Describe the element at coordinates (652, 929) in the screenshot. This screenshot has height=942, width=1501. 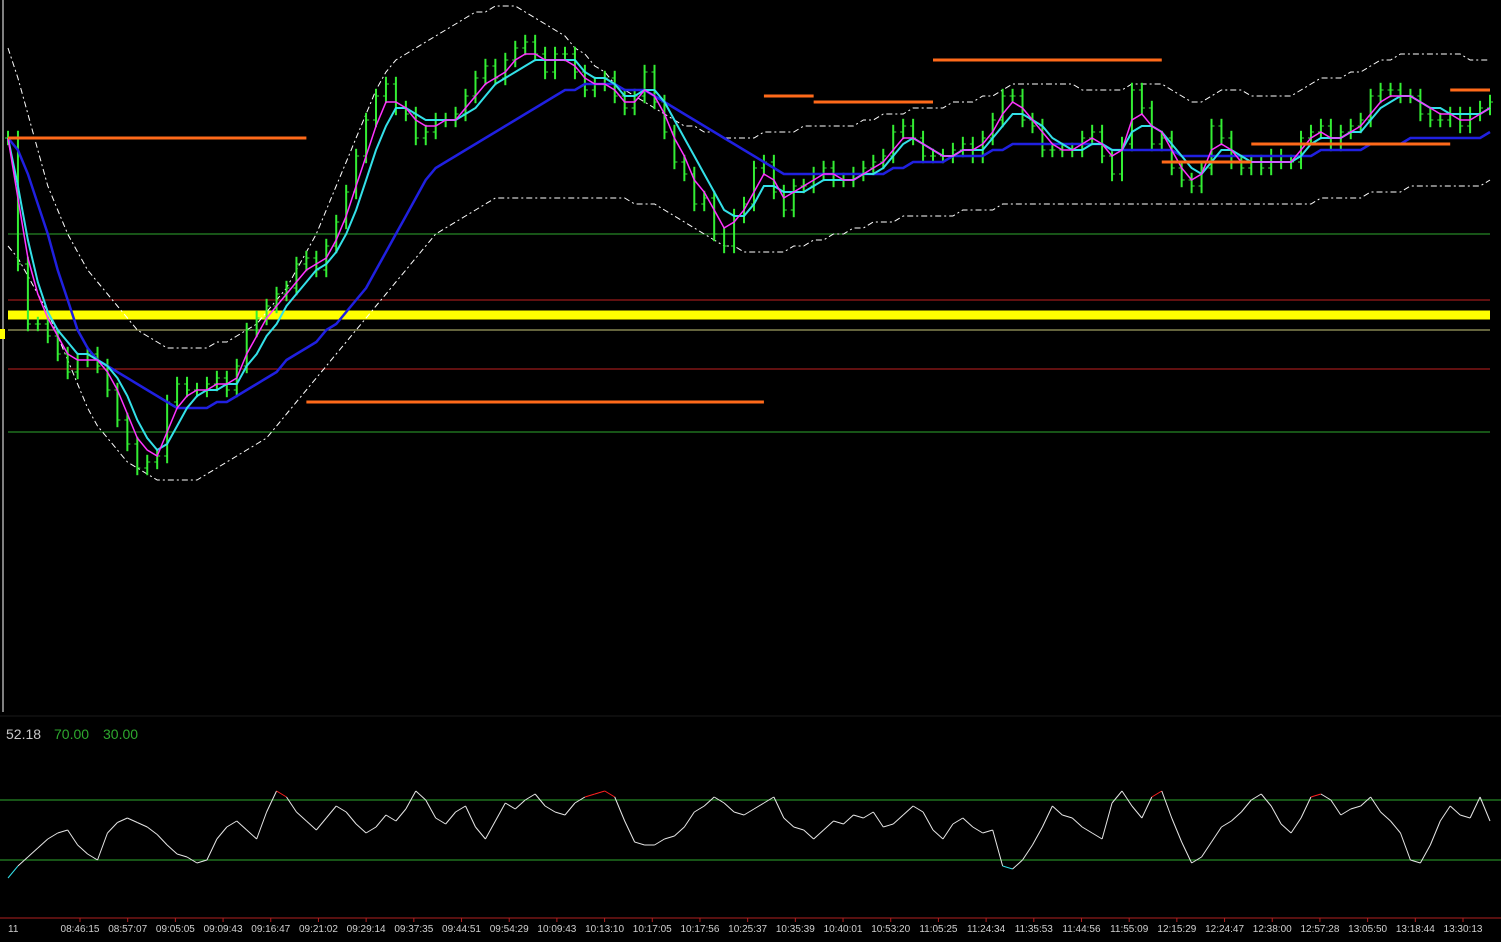
I see `time-label-12: 10:17:05` at that location.